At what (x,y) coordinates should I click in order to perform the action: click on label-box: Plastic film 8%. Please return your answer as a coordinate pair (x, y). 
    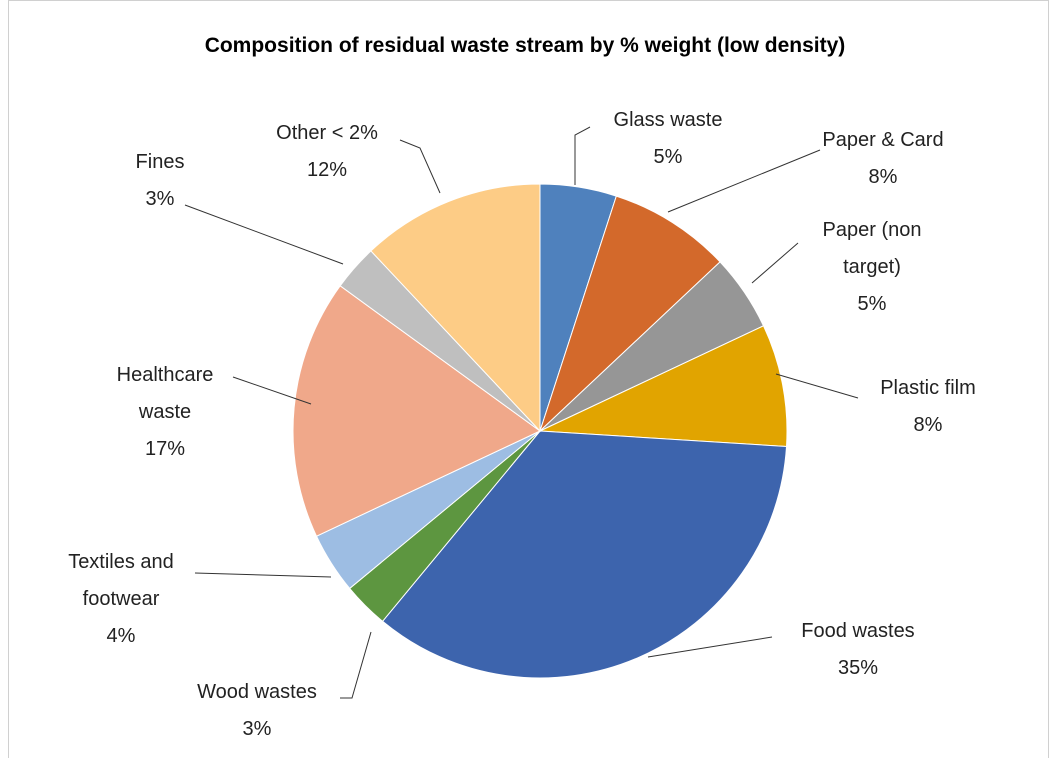
    Looking at the image, I should click on (928, 407).